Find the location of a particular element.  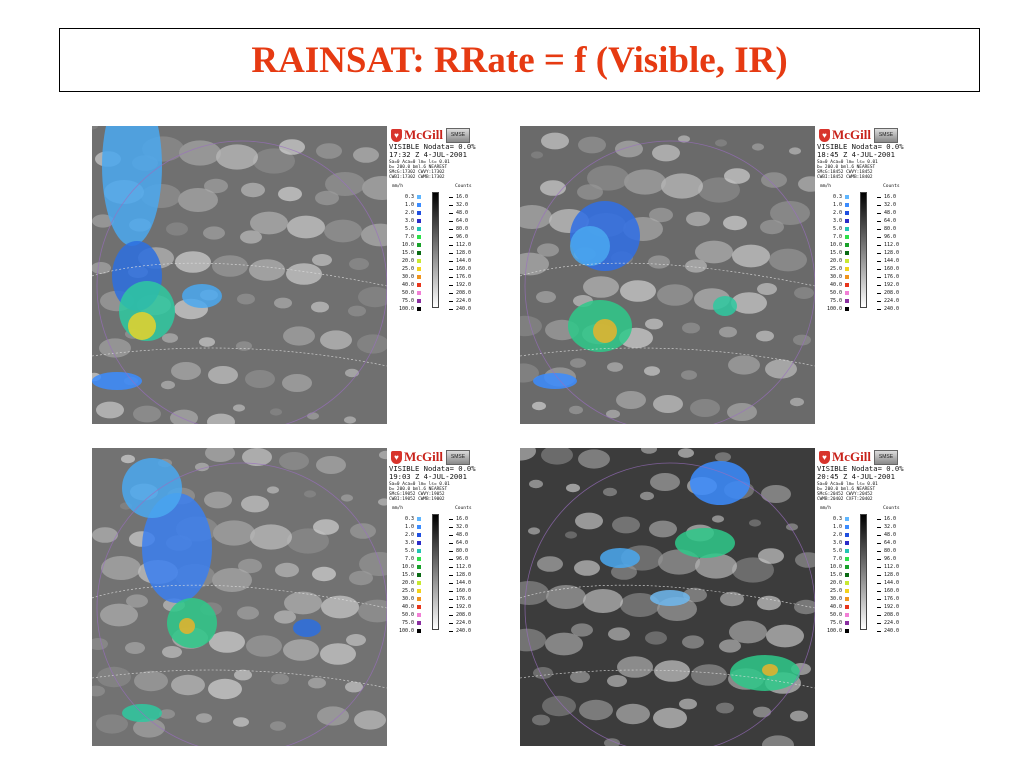

count-row: 48.0 is located at coordinates (893, 213).